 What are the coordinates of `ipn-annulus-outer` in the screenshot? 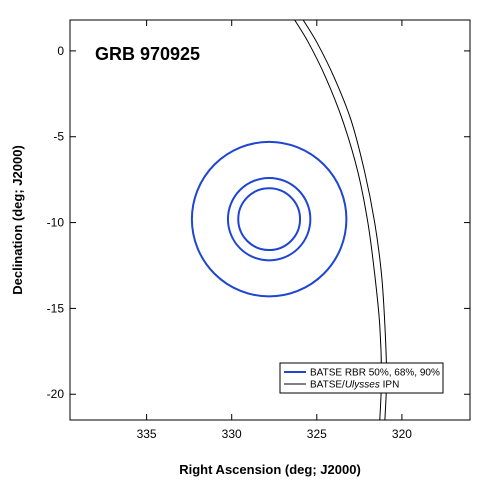 It's located at (345, 220).